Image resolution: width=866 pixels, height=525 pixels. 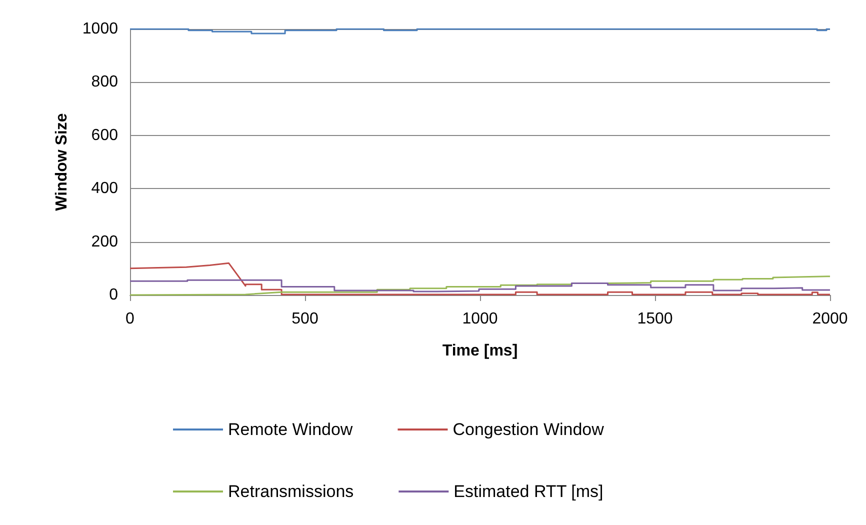 What do you see at coordinates (305, 319) in the screenshot?
I see `x-tick-label: 500` at bounding box center [305, 319].